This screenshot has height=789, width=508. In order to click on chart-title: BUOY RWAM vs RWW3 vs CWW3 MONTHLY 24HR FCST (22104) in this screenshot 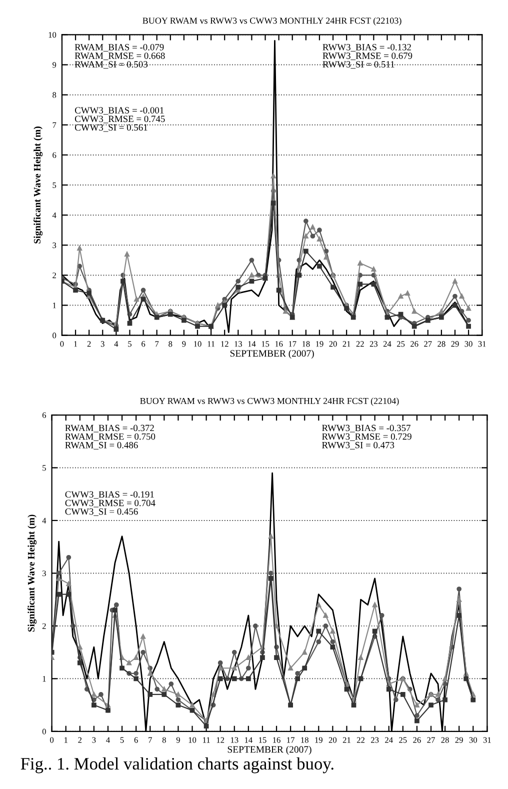, I will do `click(269, 402)`.